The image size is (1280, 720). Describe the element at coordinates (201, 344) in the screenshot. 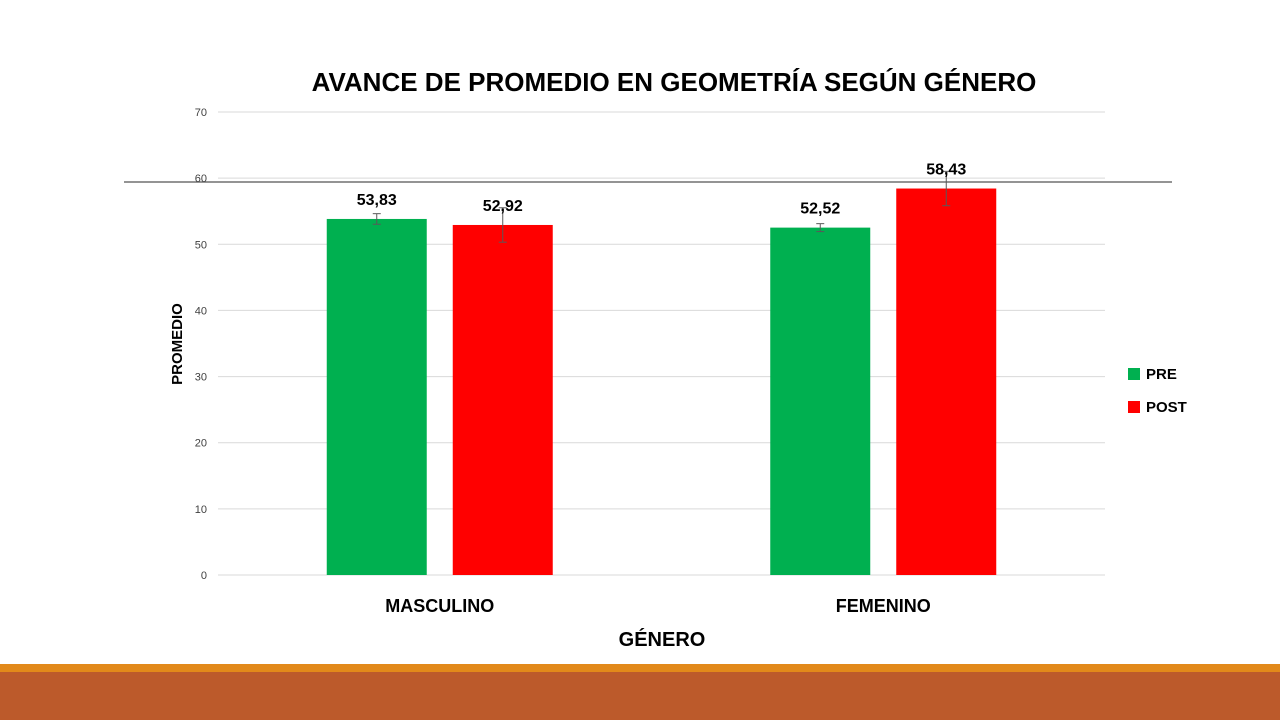

I see `y-axis-ticks: 0 10 20 30 40 50 60 70` at that location.